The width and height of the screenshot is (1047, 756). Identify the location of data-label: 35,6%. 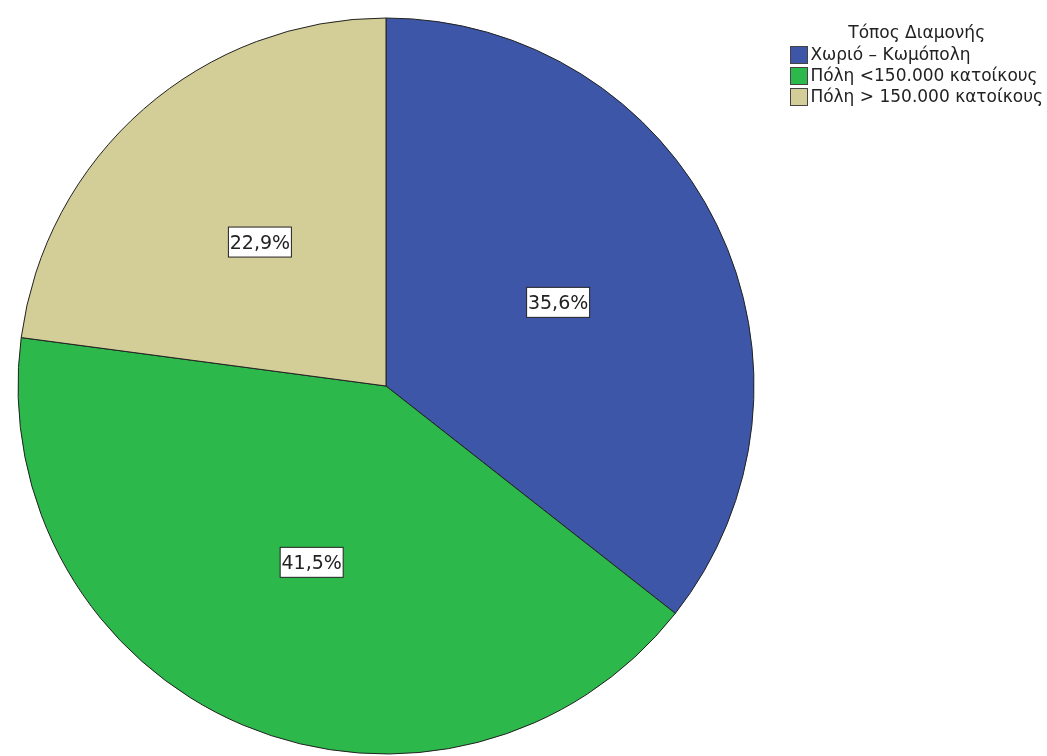
(558, 302).